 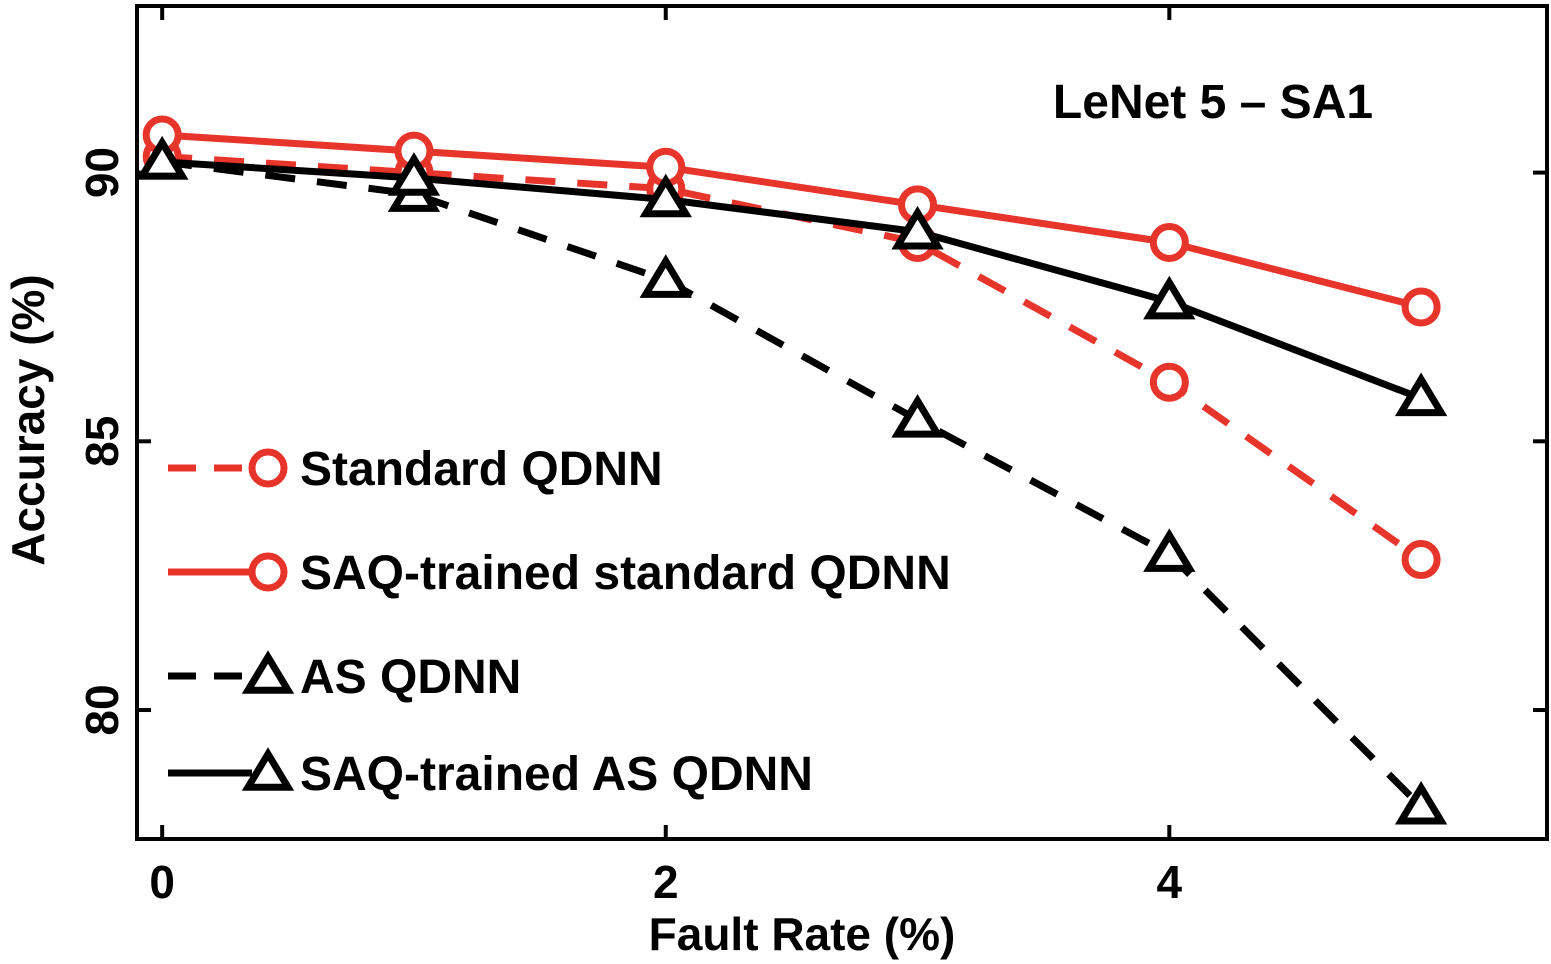 What do you see at coordinates (1170, 882) in the screenshot?
I see `x-tick-label-4: 4` at bounding box center [1170, 882].